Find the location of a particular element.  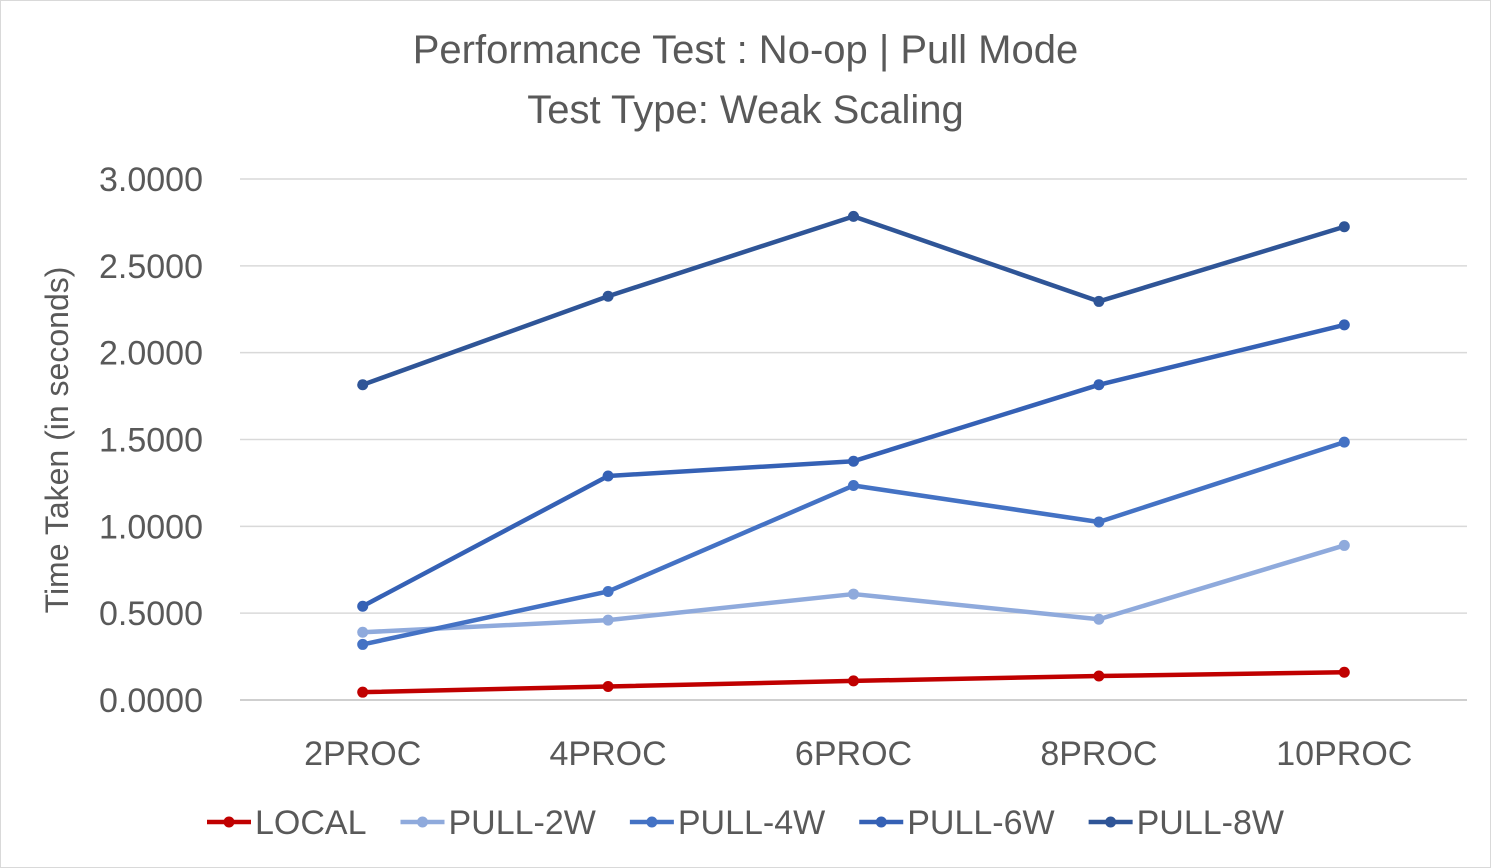

legend-label: PULL-8W is located at coordinates (1210, 823).